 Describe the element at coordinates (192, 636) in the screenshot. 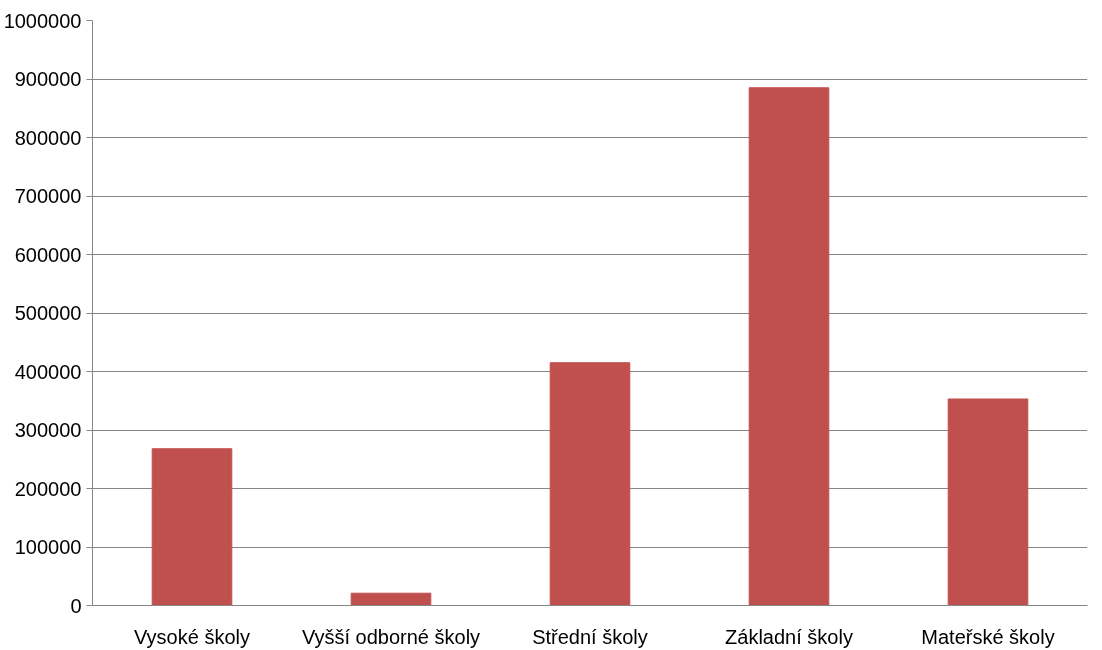

I see `x-tick-label: Vysoké školy` at that location.